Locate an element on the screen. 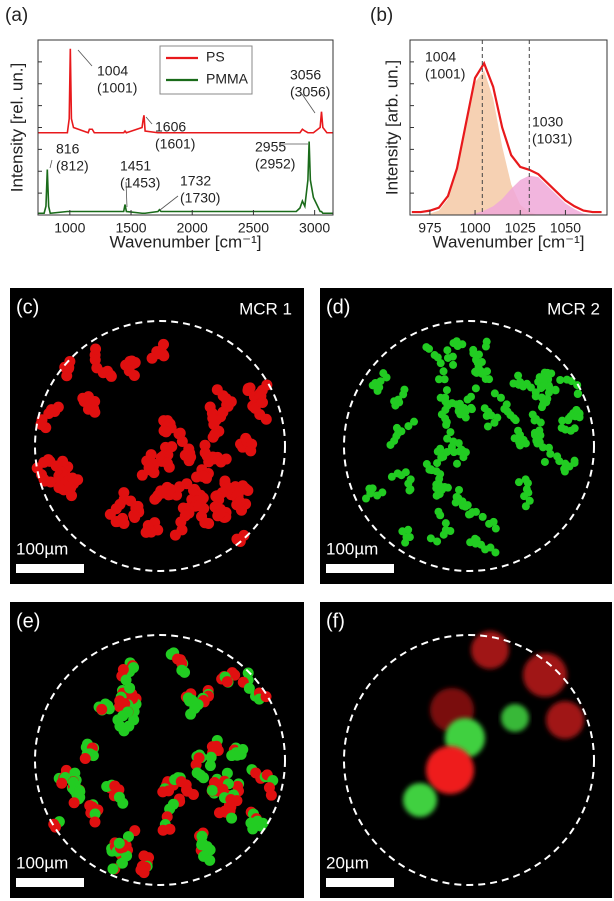 This screenshot has width=614, height=901. annotation-sub: (2952) is located at coordinates (275, 164).